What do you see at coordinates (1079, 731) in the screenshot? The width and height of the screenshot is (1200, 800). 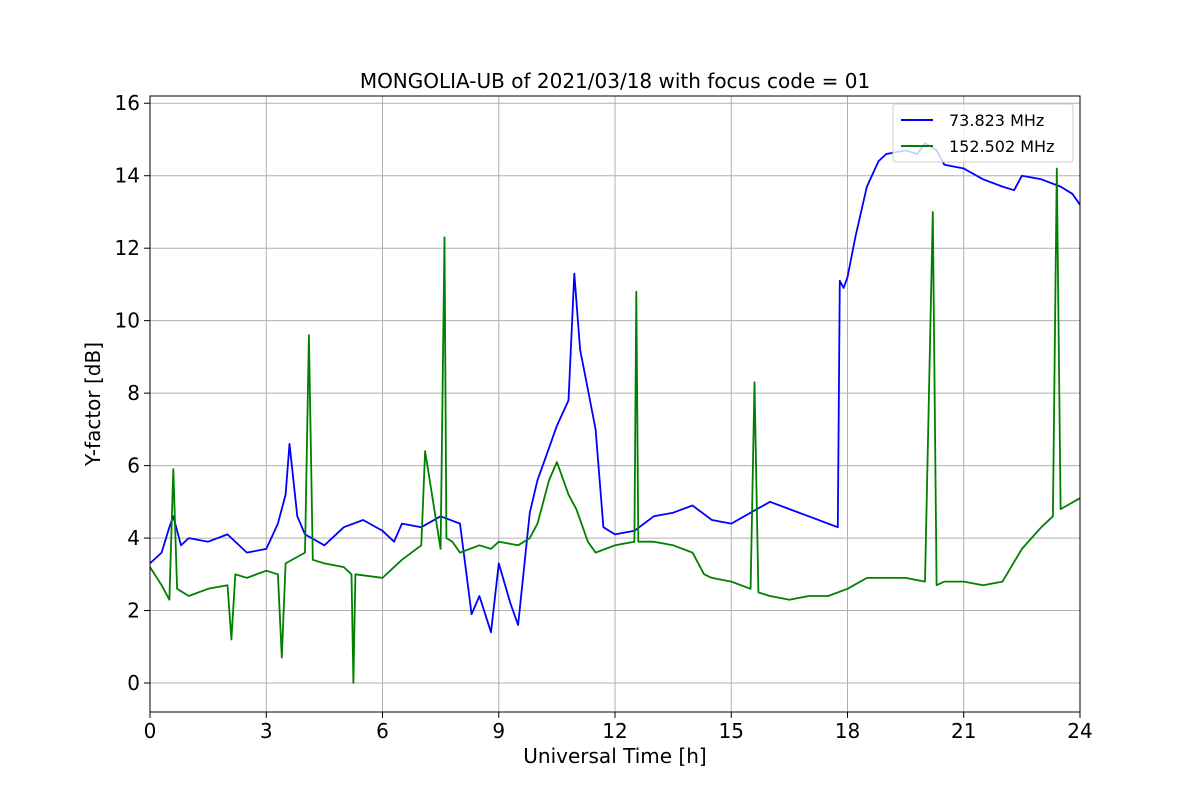 I see `x-tick-label: 24` at bounding box center [1079, 731].